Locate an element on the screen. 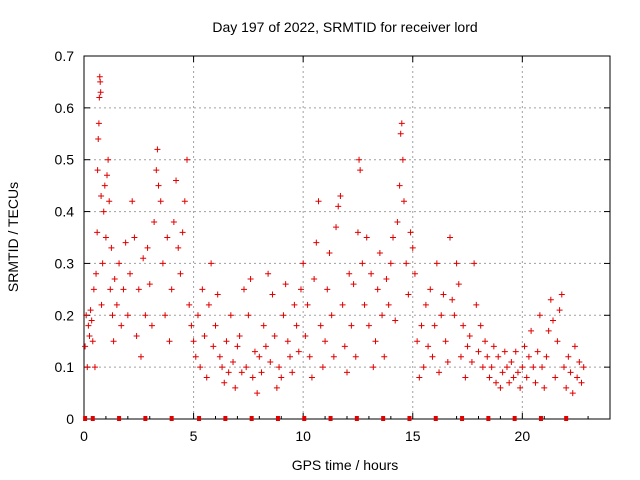 The height and width of the screenshot is (480, 640). x-tick-label: 15 is located at coordinates (413, 436).